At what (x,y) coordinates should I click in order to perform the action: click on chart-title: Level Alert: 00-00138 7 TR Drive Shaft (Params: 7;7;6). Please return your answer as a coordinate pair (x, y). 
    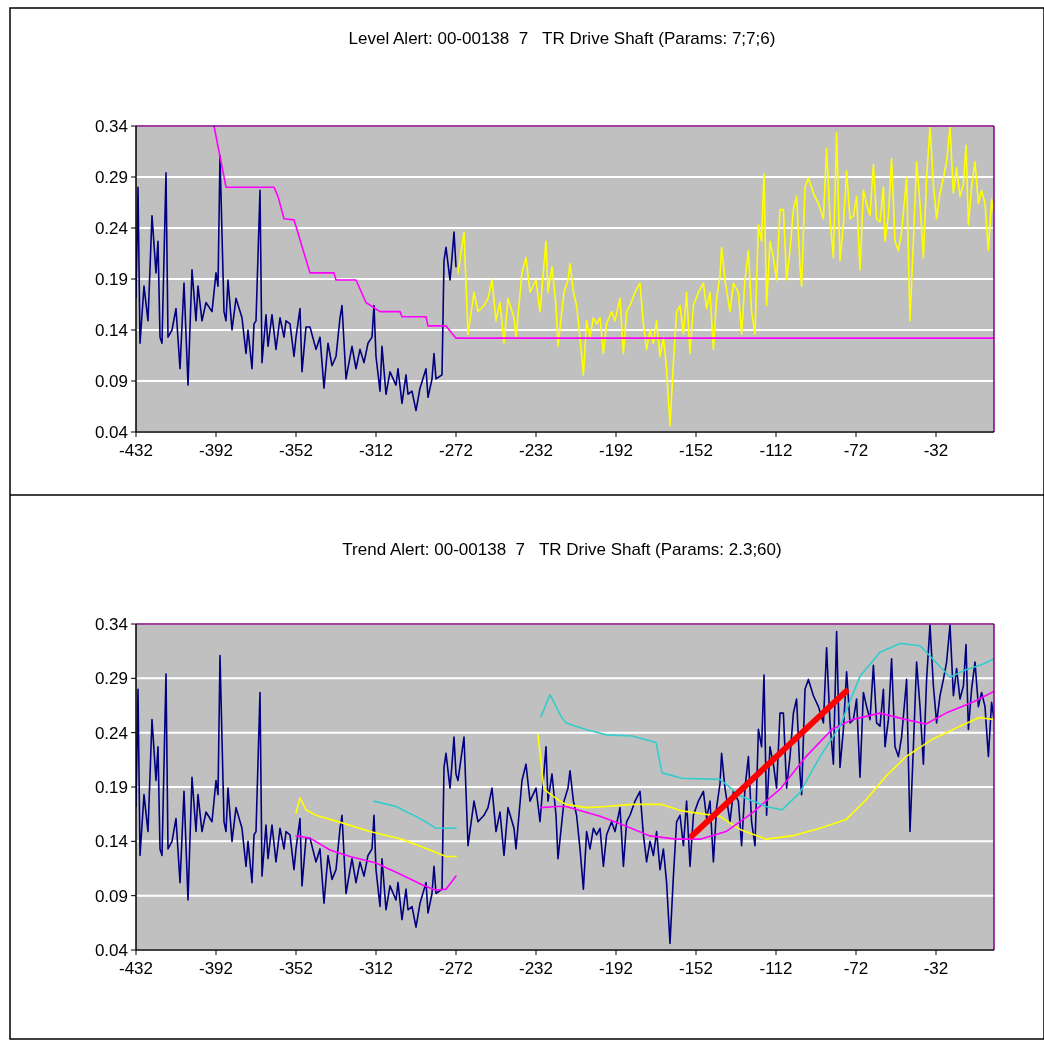
    Looking at the image, I should click on (562, 38).